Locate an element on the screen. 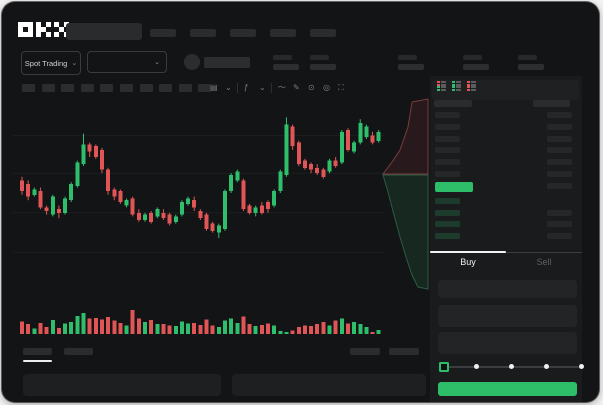 The height and width of the screenshot is (405, 603). tab-buy: Buy is located at coordinates (468, 262).